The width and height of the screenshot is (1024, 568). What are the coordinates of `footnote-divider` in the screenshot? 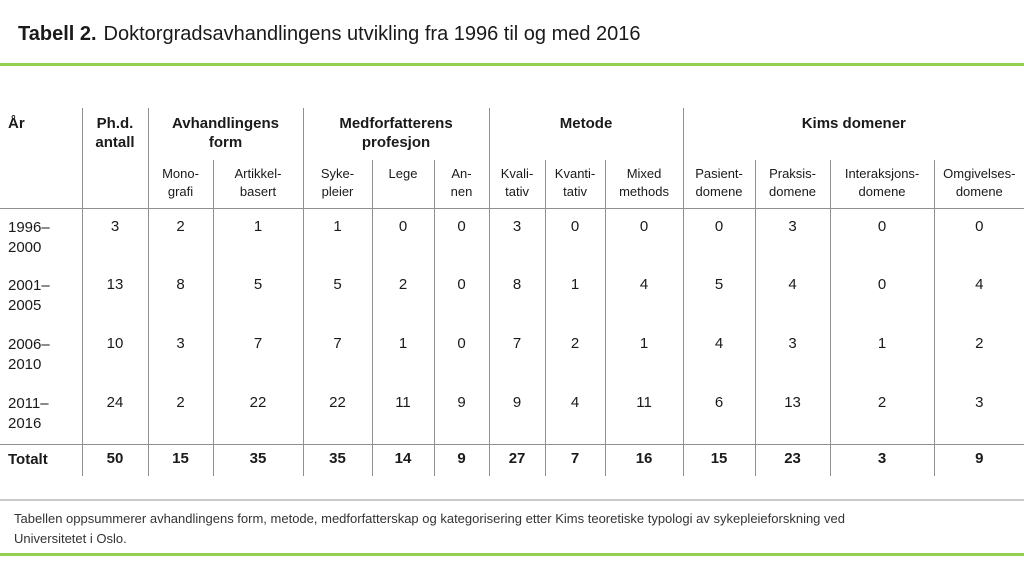 It's located at (512, 499).